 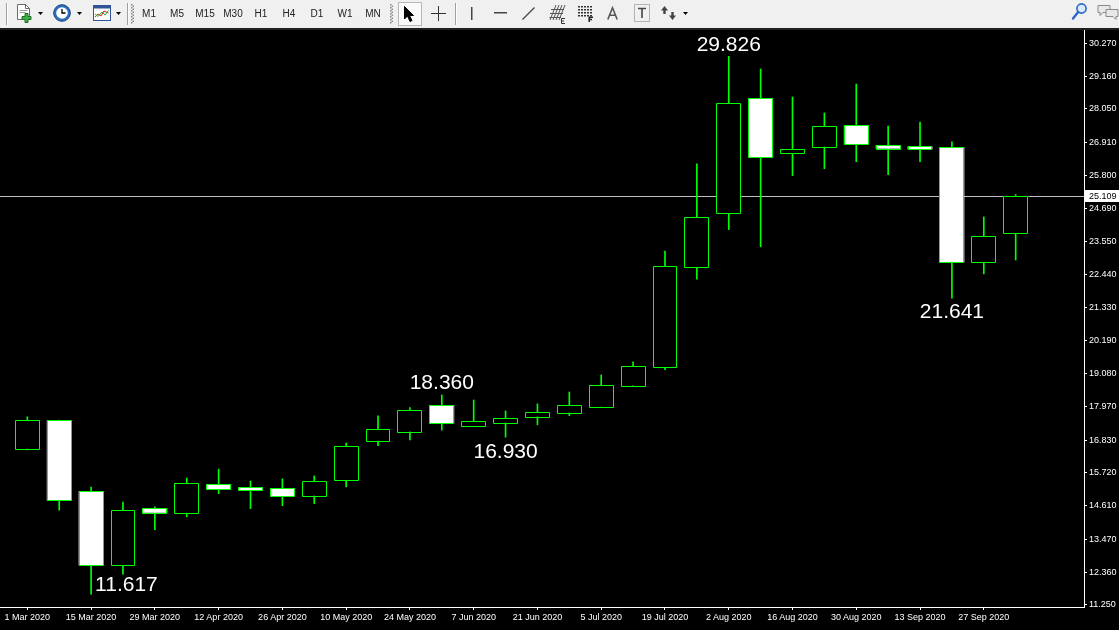 I want to click on y-tick-label: 24.690, so click(x=1103, y=207).